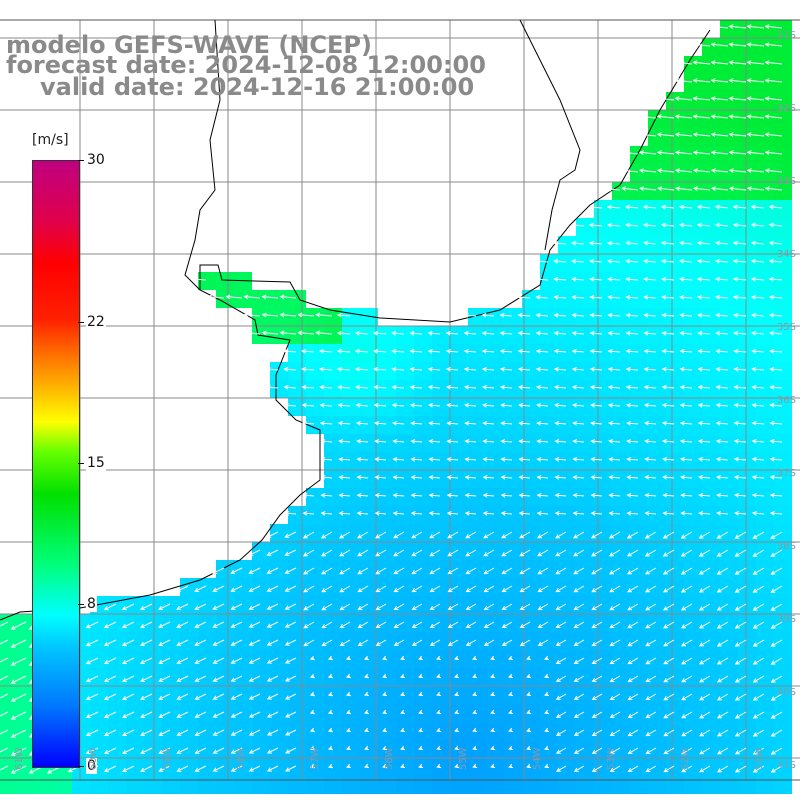  Describe the element at coordinates (19, 758) in the screenshot. I see `lon-label: 61W` at that location.